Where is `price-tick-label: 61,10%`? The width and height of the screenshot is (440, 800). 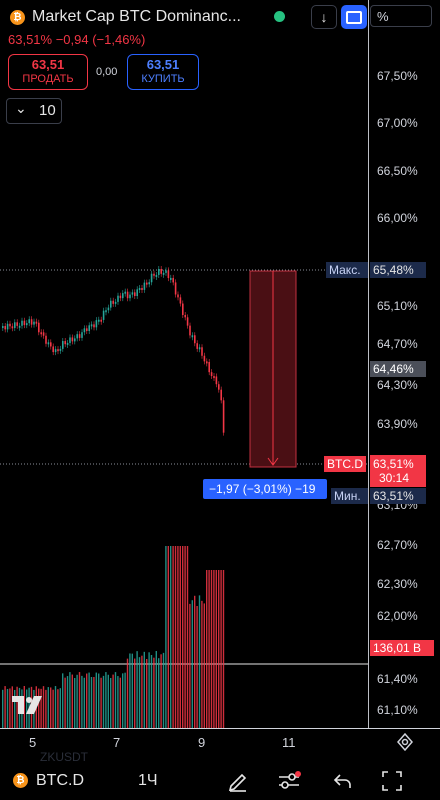 price-tick-label: 61,10% is located at coordinates (397, 710).